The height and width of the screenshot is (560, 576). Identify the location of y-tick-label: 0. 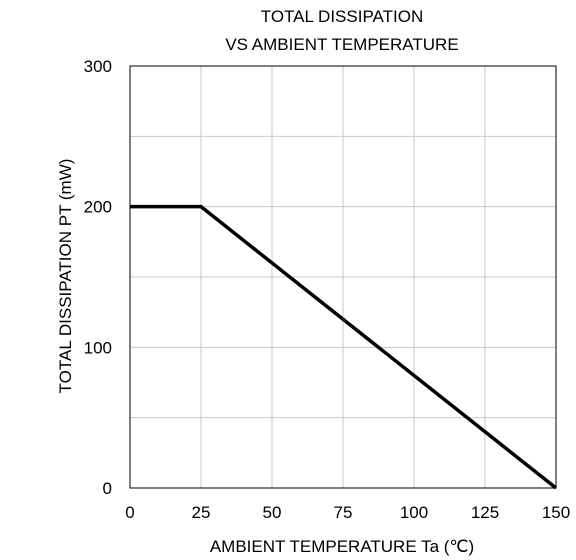
(107, 488).